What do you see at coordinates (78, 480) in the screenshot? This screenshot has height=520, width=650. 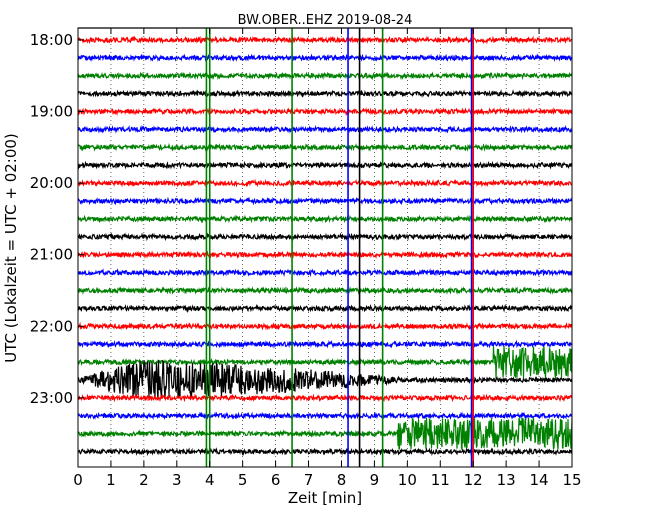 I see `x-tick-label: 0` at bounding box center [78, 480].